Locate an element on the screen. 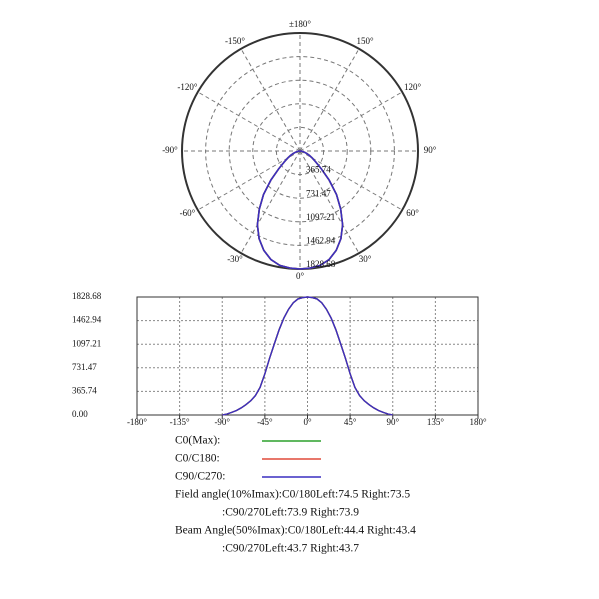  angle-label: -150° is located at coordinates (235, 41).